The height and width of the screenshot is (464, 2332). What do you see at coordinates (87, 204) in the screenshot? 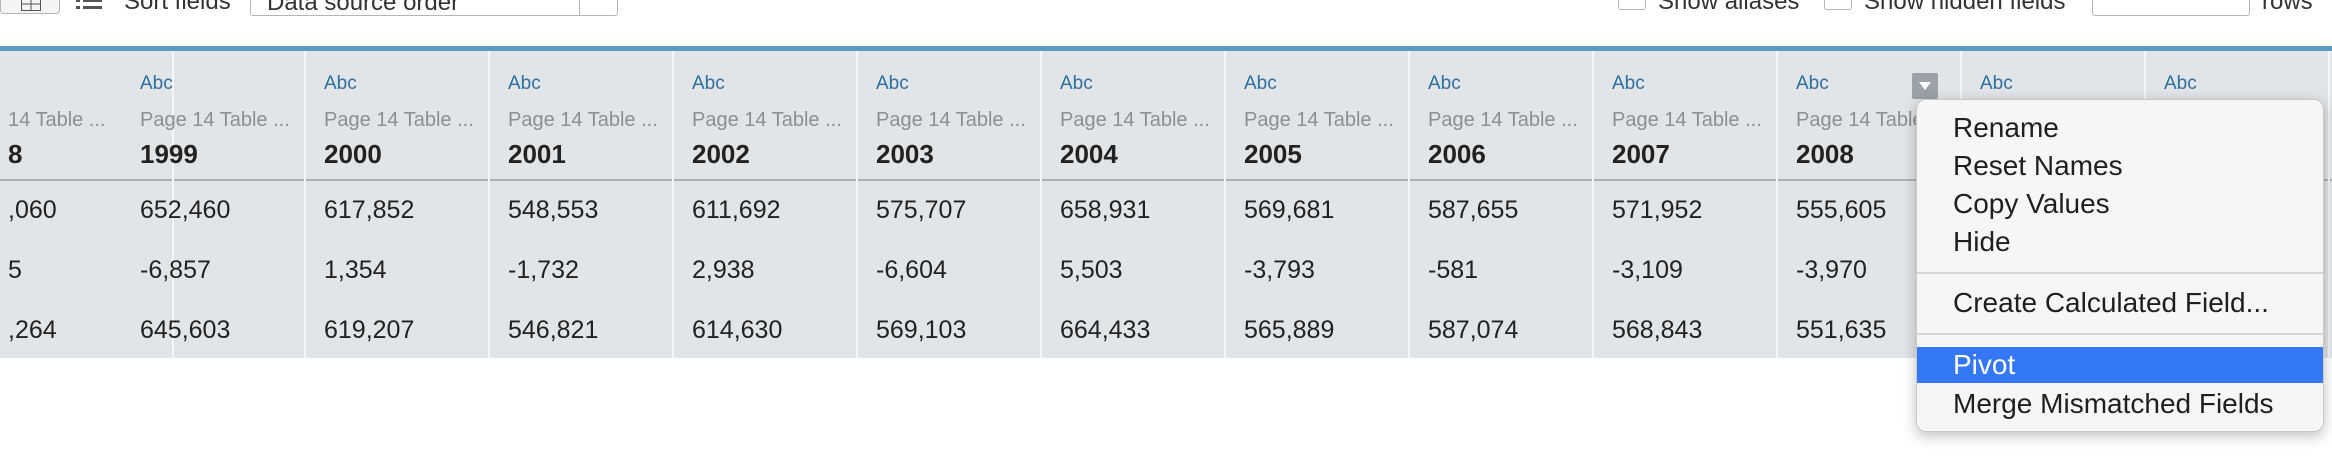
I see `column-8: 14 Table ... 8 ,060 5 ,264` at bounding box center [87, 204].